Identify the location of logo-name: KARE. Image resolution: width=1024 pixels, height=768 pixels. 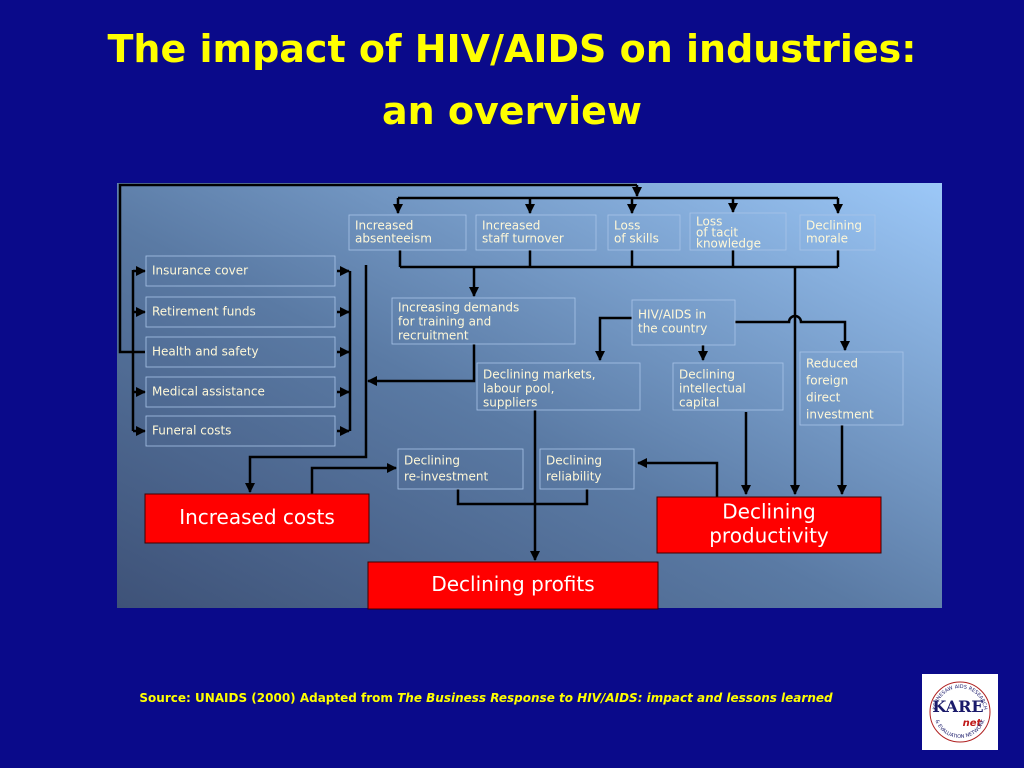
(957, 706).